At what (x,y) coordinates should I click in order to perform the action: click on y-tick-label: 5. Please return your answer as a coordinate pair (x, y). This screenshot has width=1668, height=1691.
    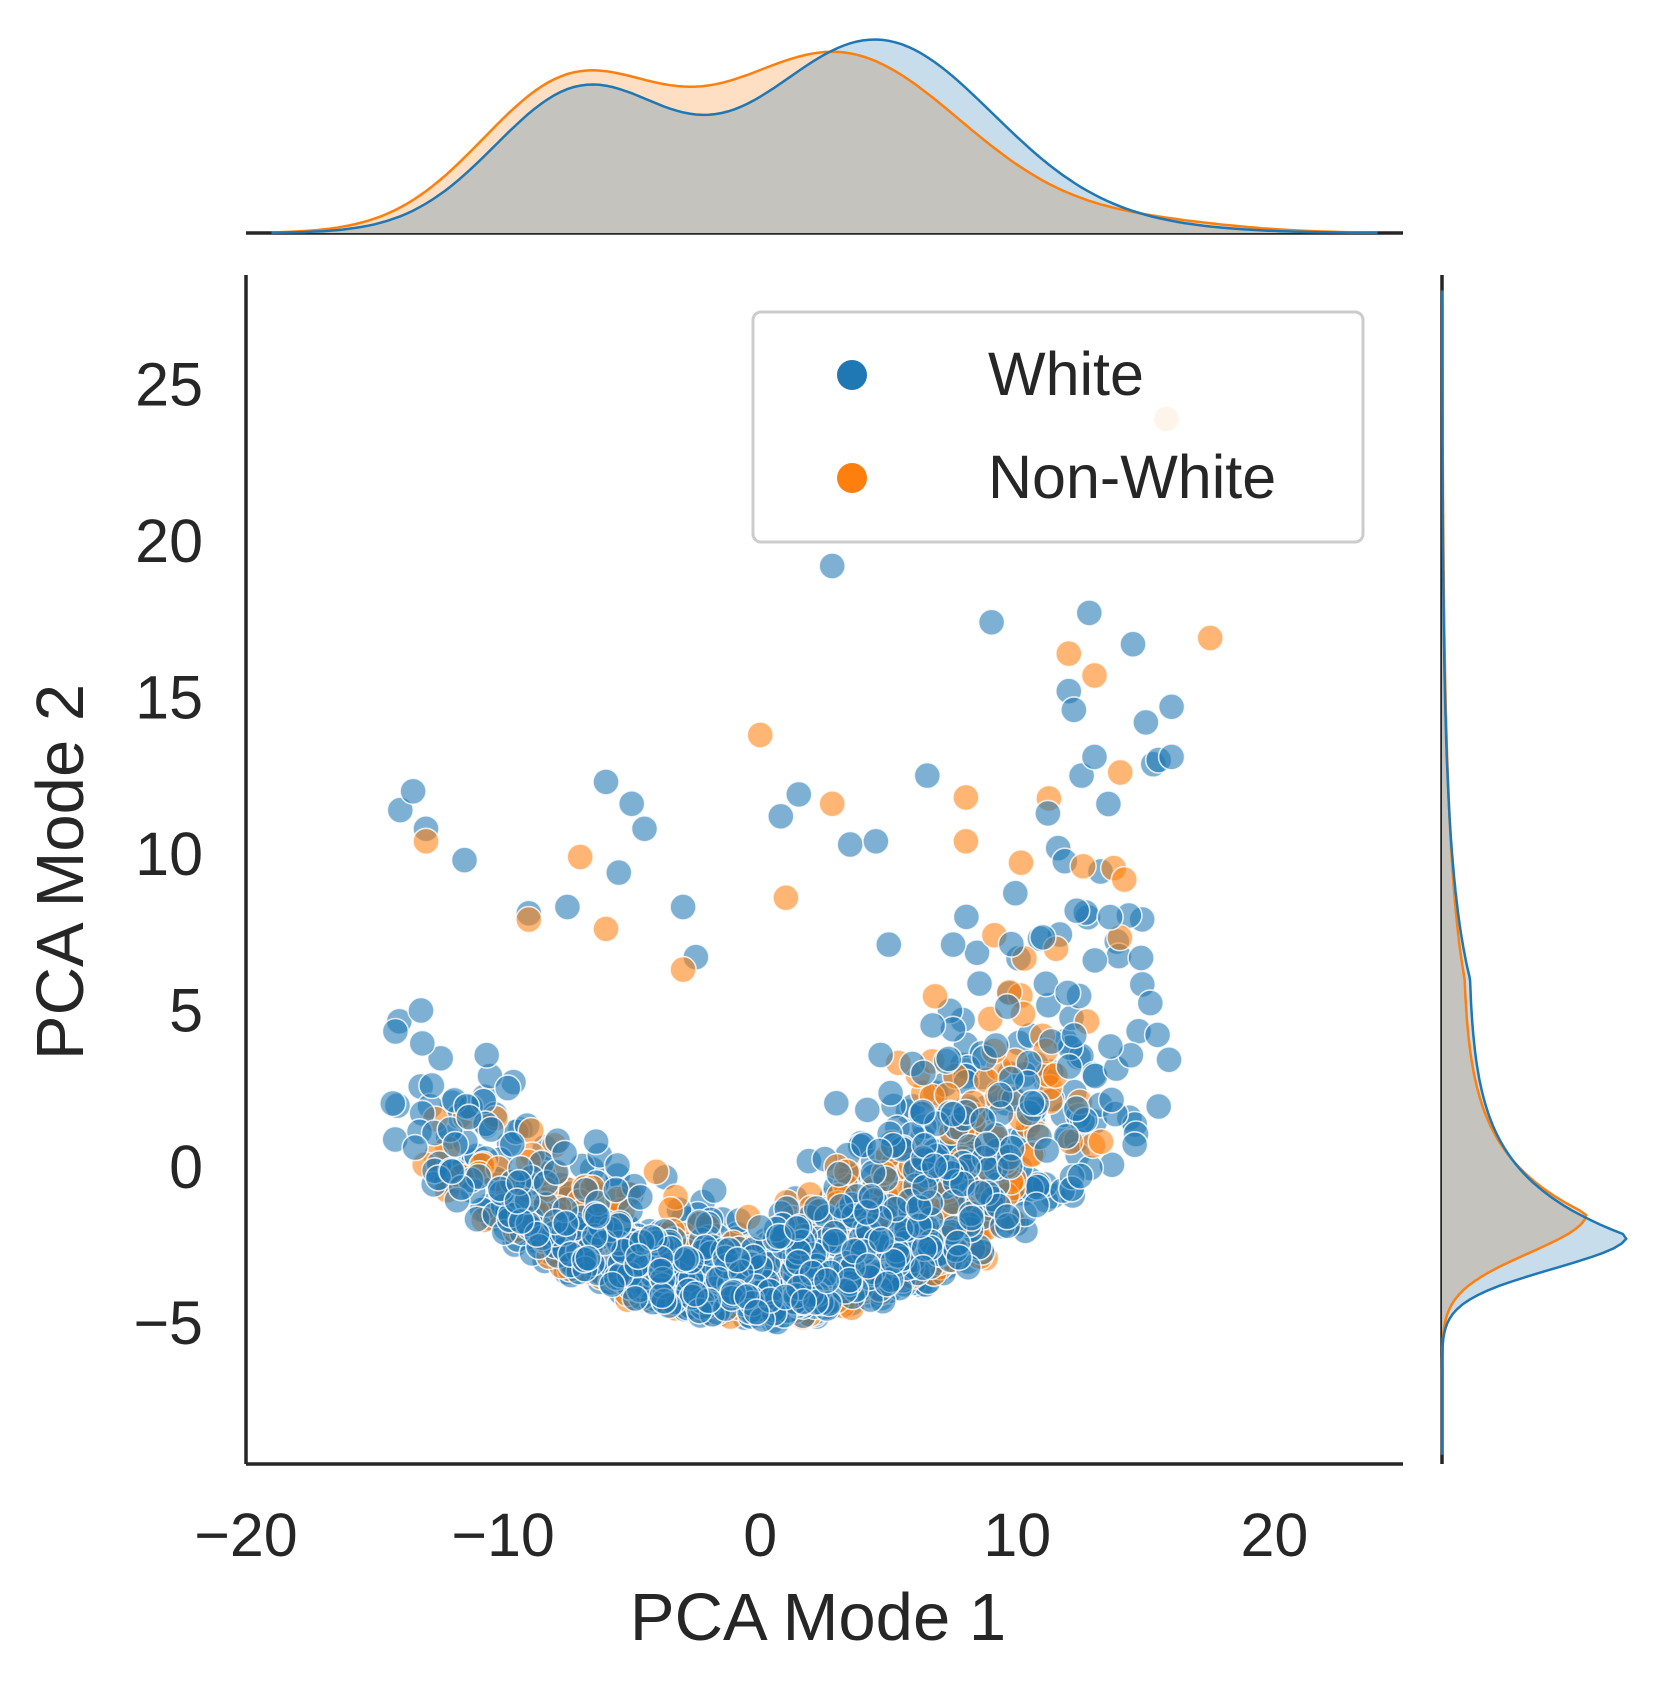
    Looking at the image, I should click on (186, 1010).